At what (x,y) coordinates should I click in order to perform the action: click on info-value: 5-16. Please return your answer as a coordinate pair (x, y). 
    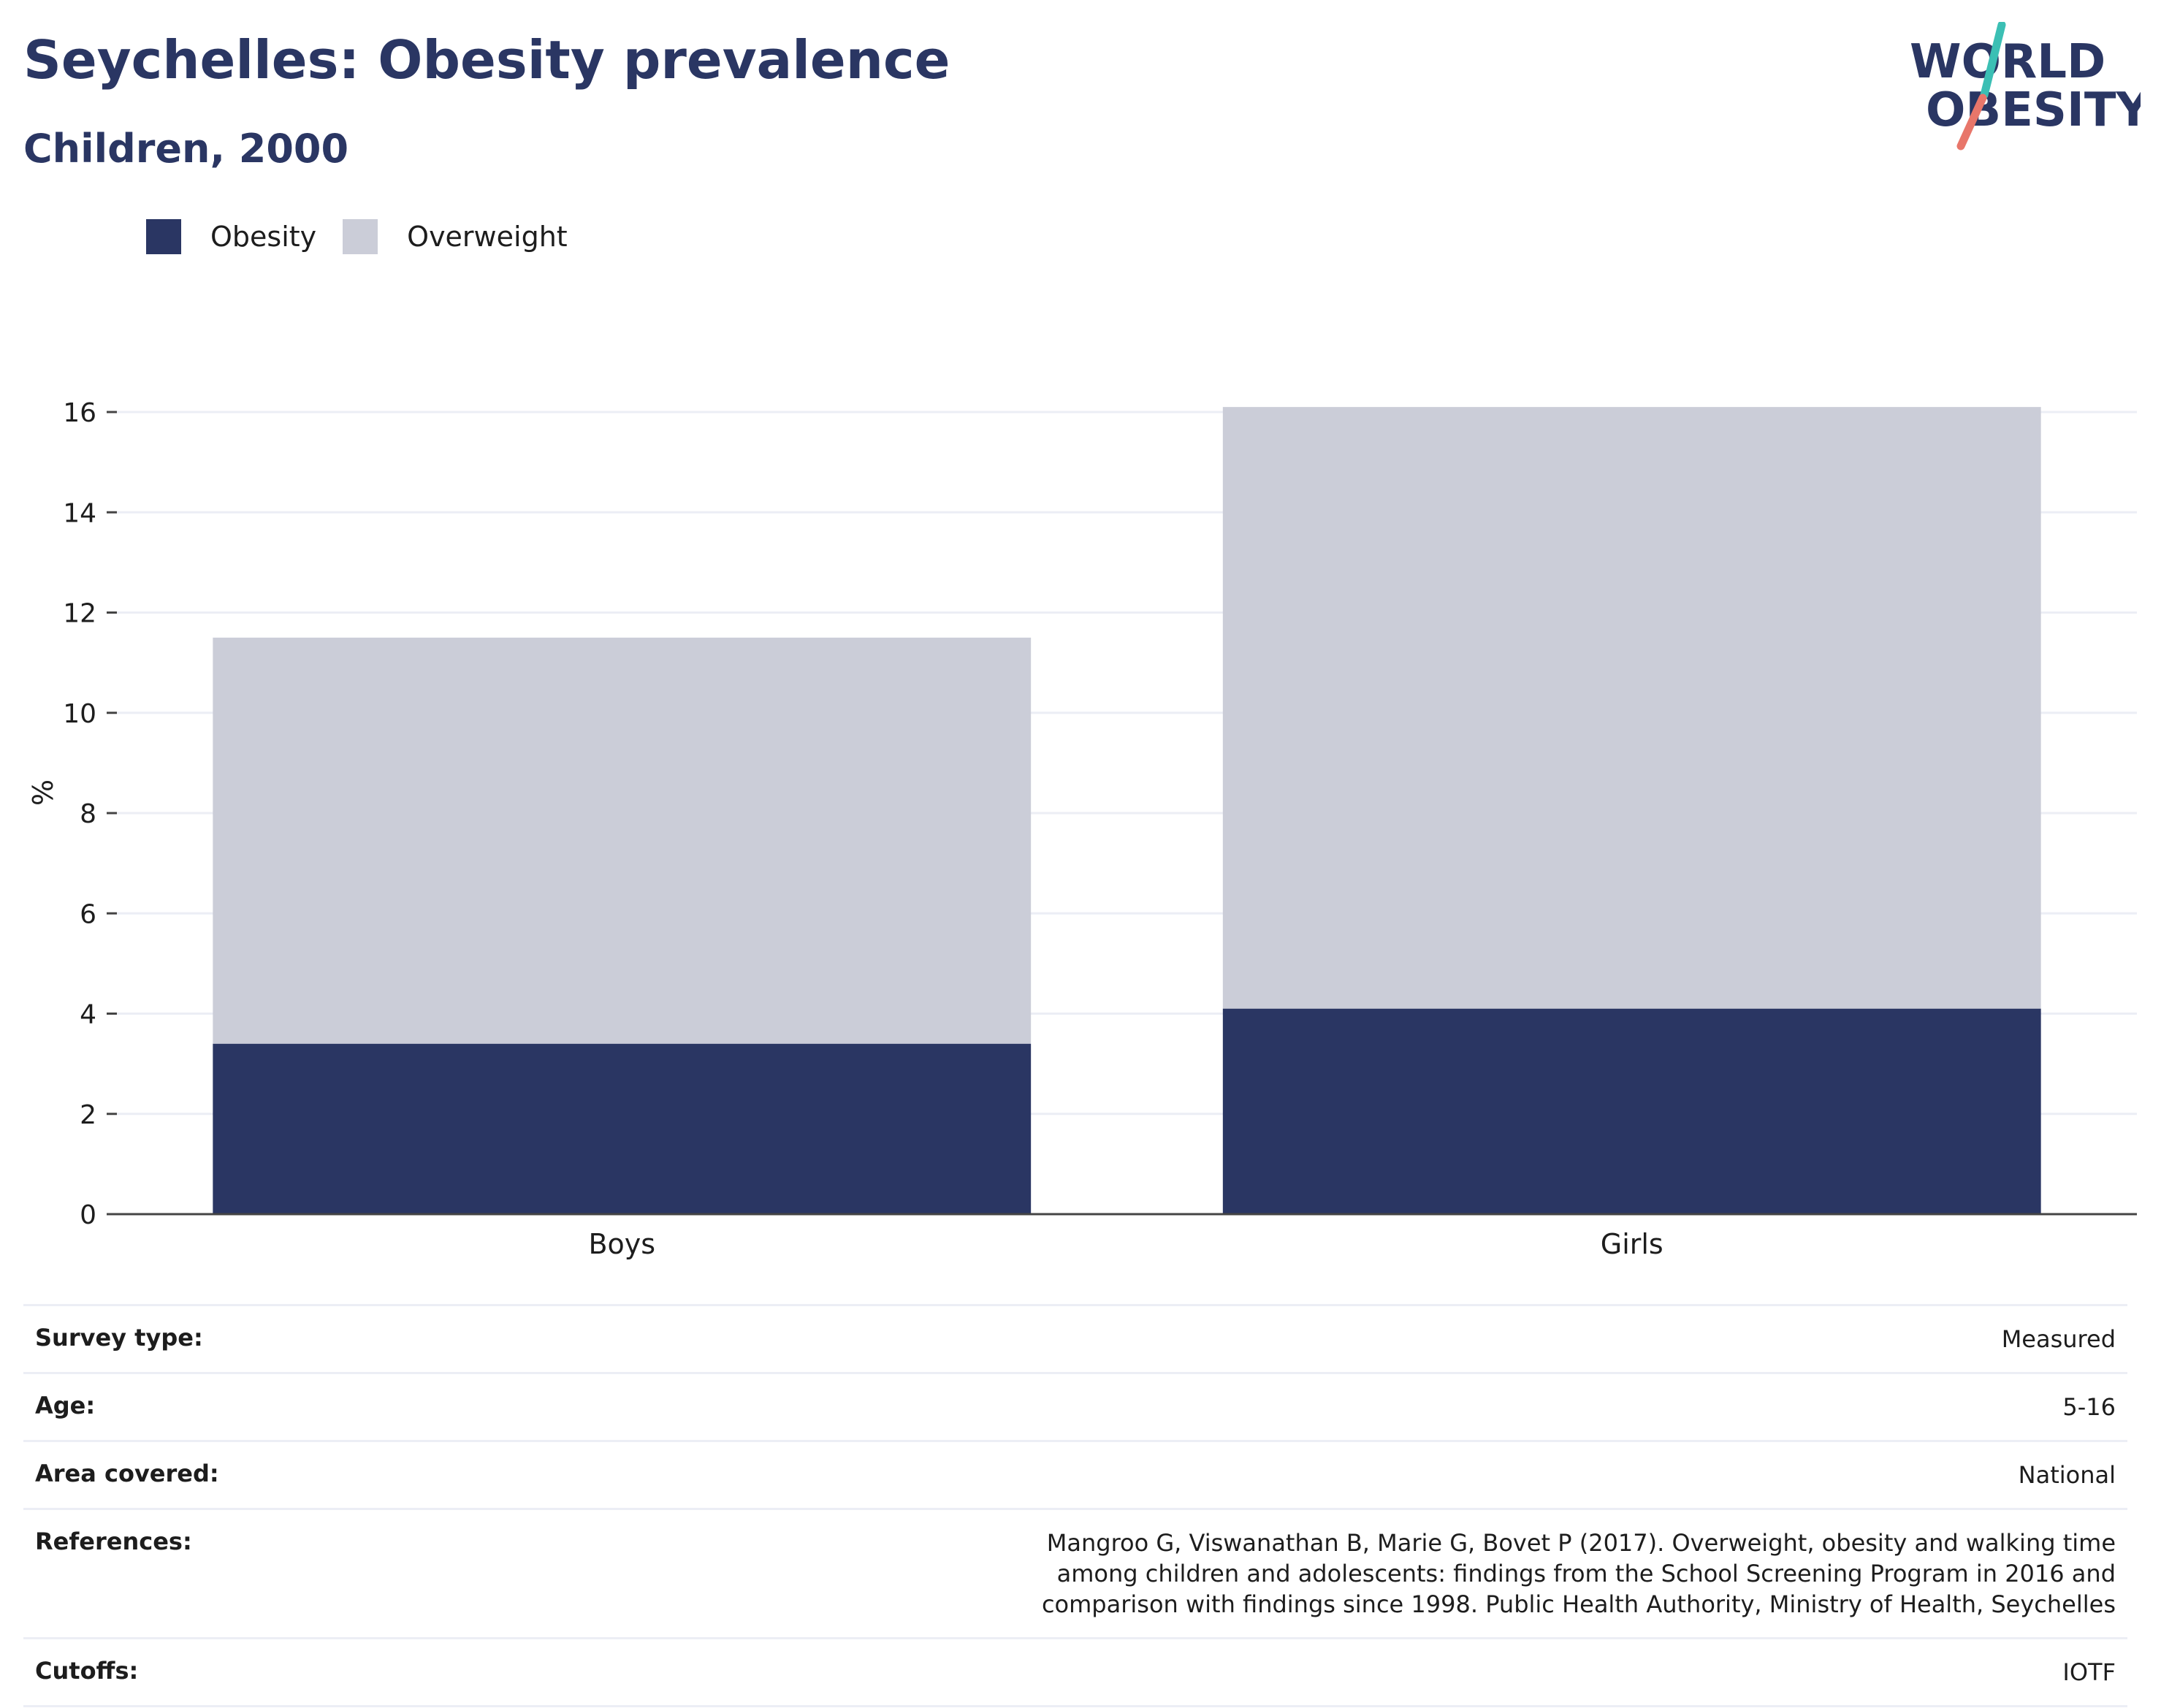
    Looking at the image, I should click on (1269, 1407).